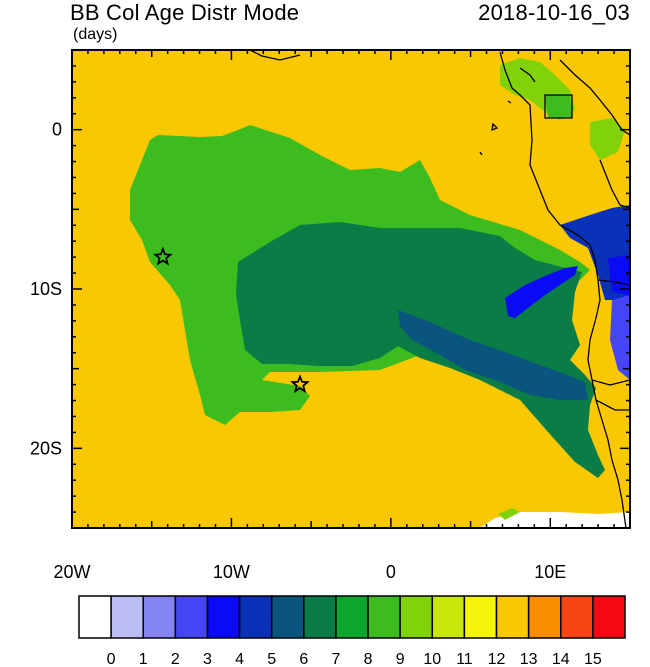 Image resolution: width=650 pixels, height=667 pixels. I want to click on colorbar-label: 8, so click(368, 659).